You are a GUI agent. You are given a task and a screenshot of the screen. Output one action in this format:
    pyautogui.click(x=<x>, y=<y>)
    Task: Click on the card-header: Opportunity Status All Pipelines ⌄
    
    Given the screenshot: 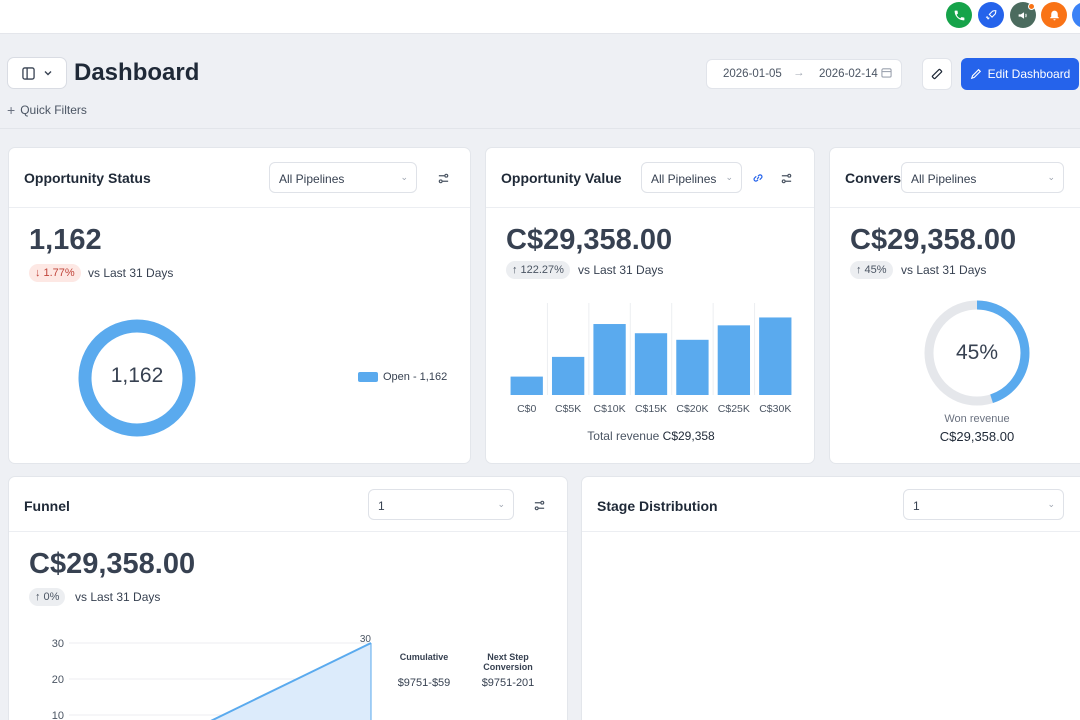 What is the action you would take?
    pyautogui.click(x=239, y=178)
    